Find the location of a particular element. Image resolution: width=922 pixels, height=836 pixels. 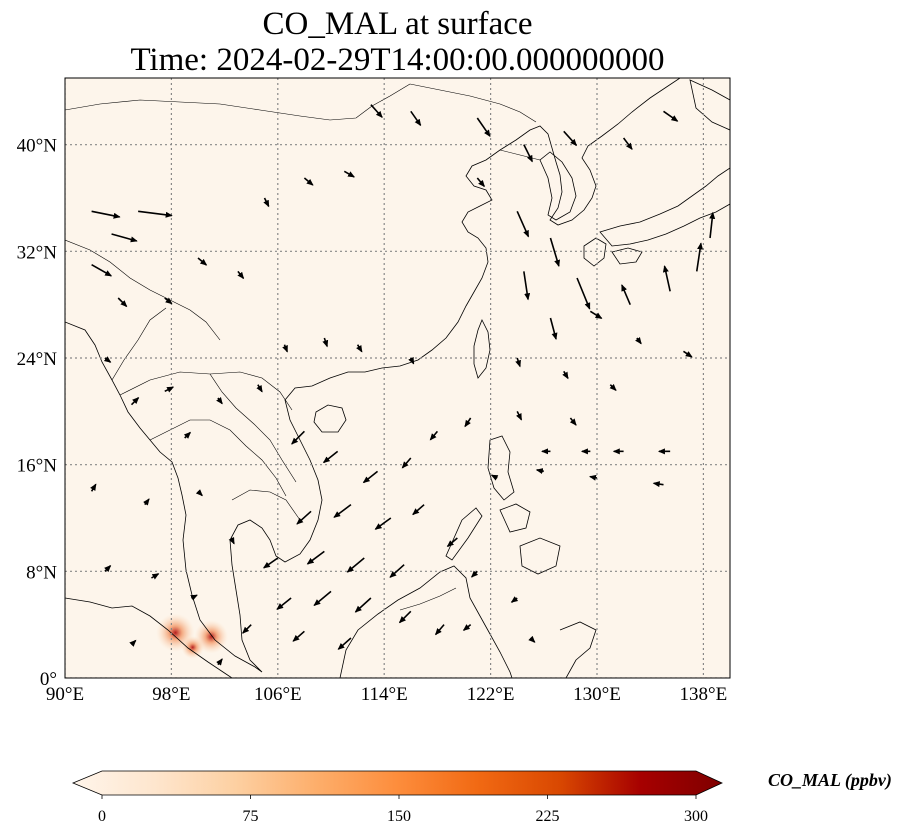

border-russia-china is located at coordinates (473, 103).